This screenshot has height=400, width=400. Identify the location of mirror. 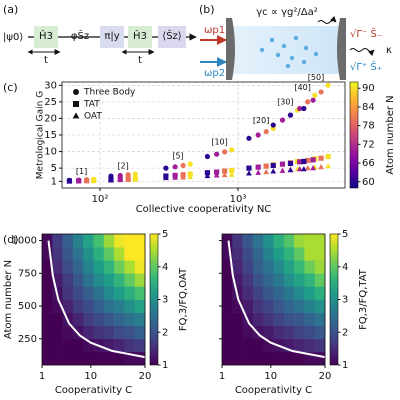
(230, 49).